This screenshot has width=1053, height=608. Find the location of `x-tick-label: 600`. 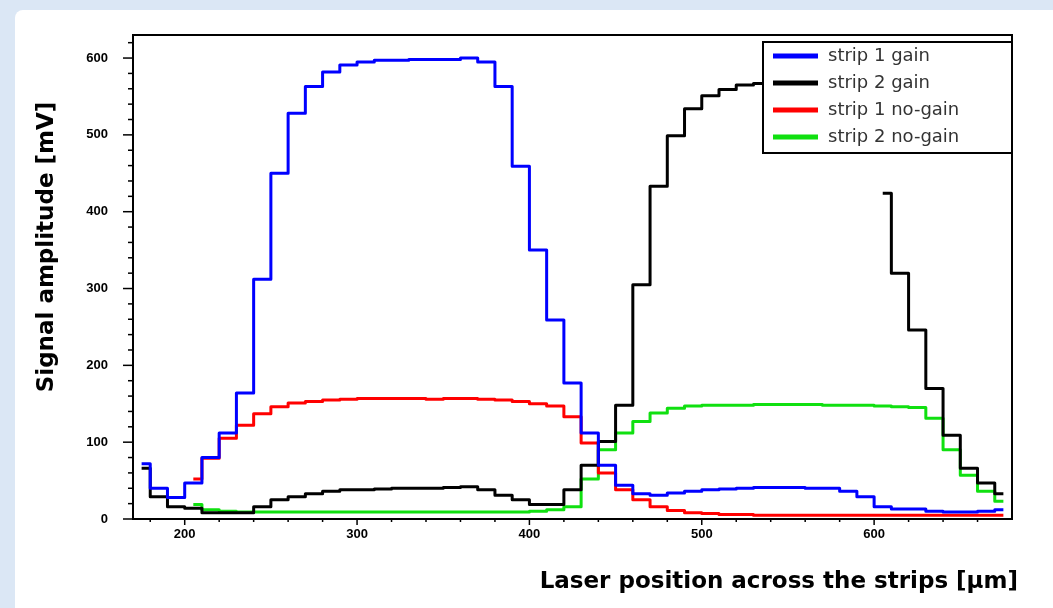

x-tick-label: 600 is located at coordinates (874, 534).